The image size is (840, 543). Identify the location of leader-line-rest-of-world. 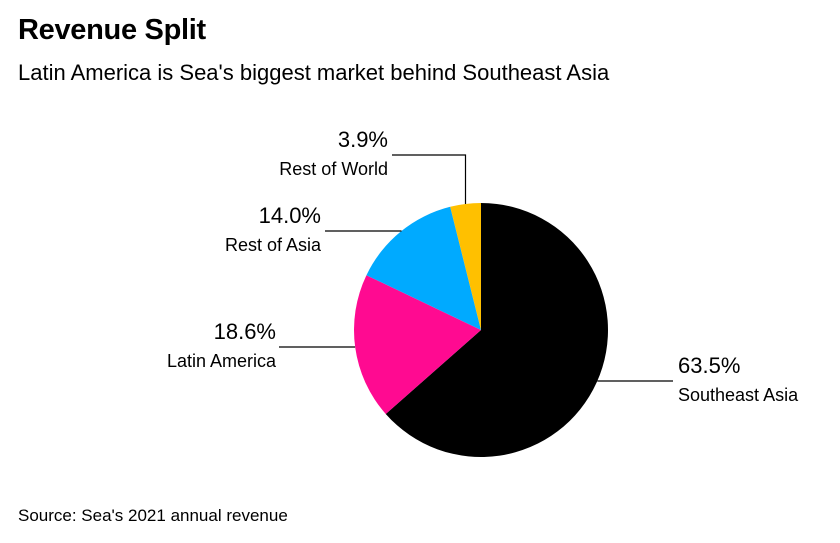
(429, 179).